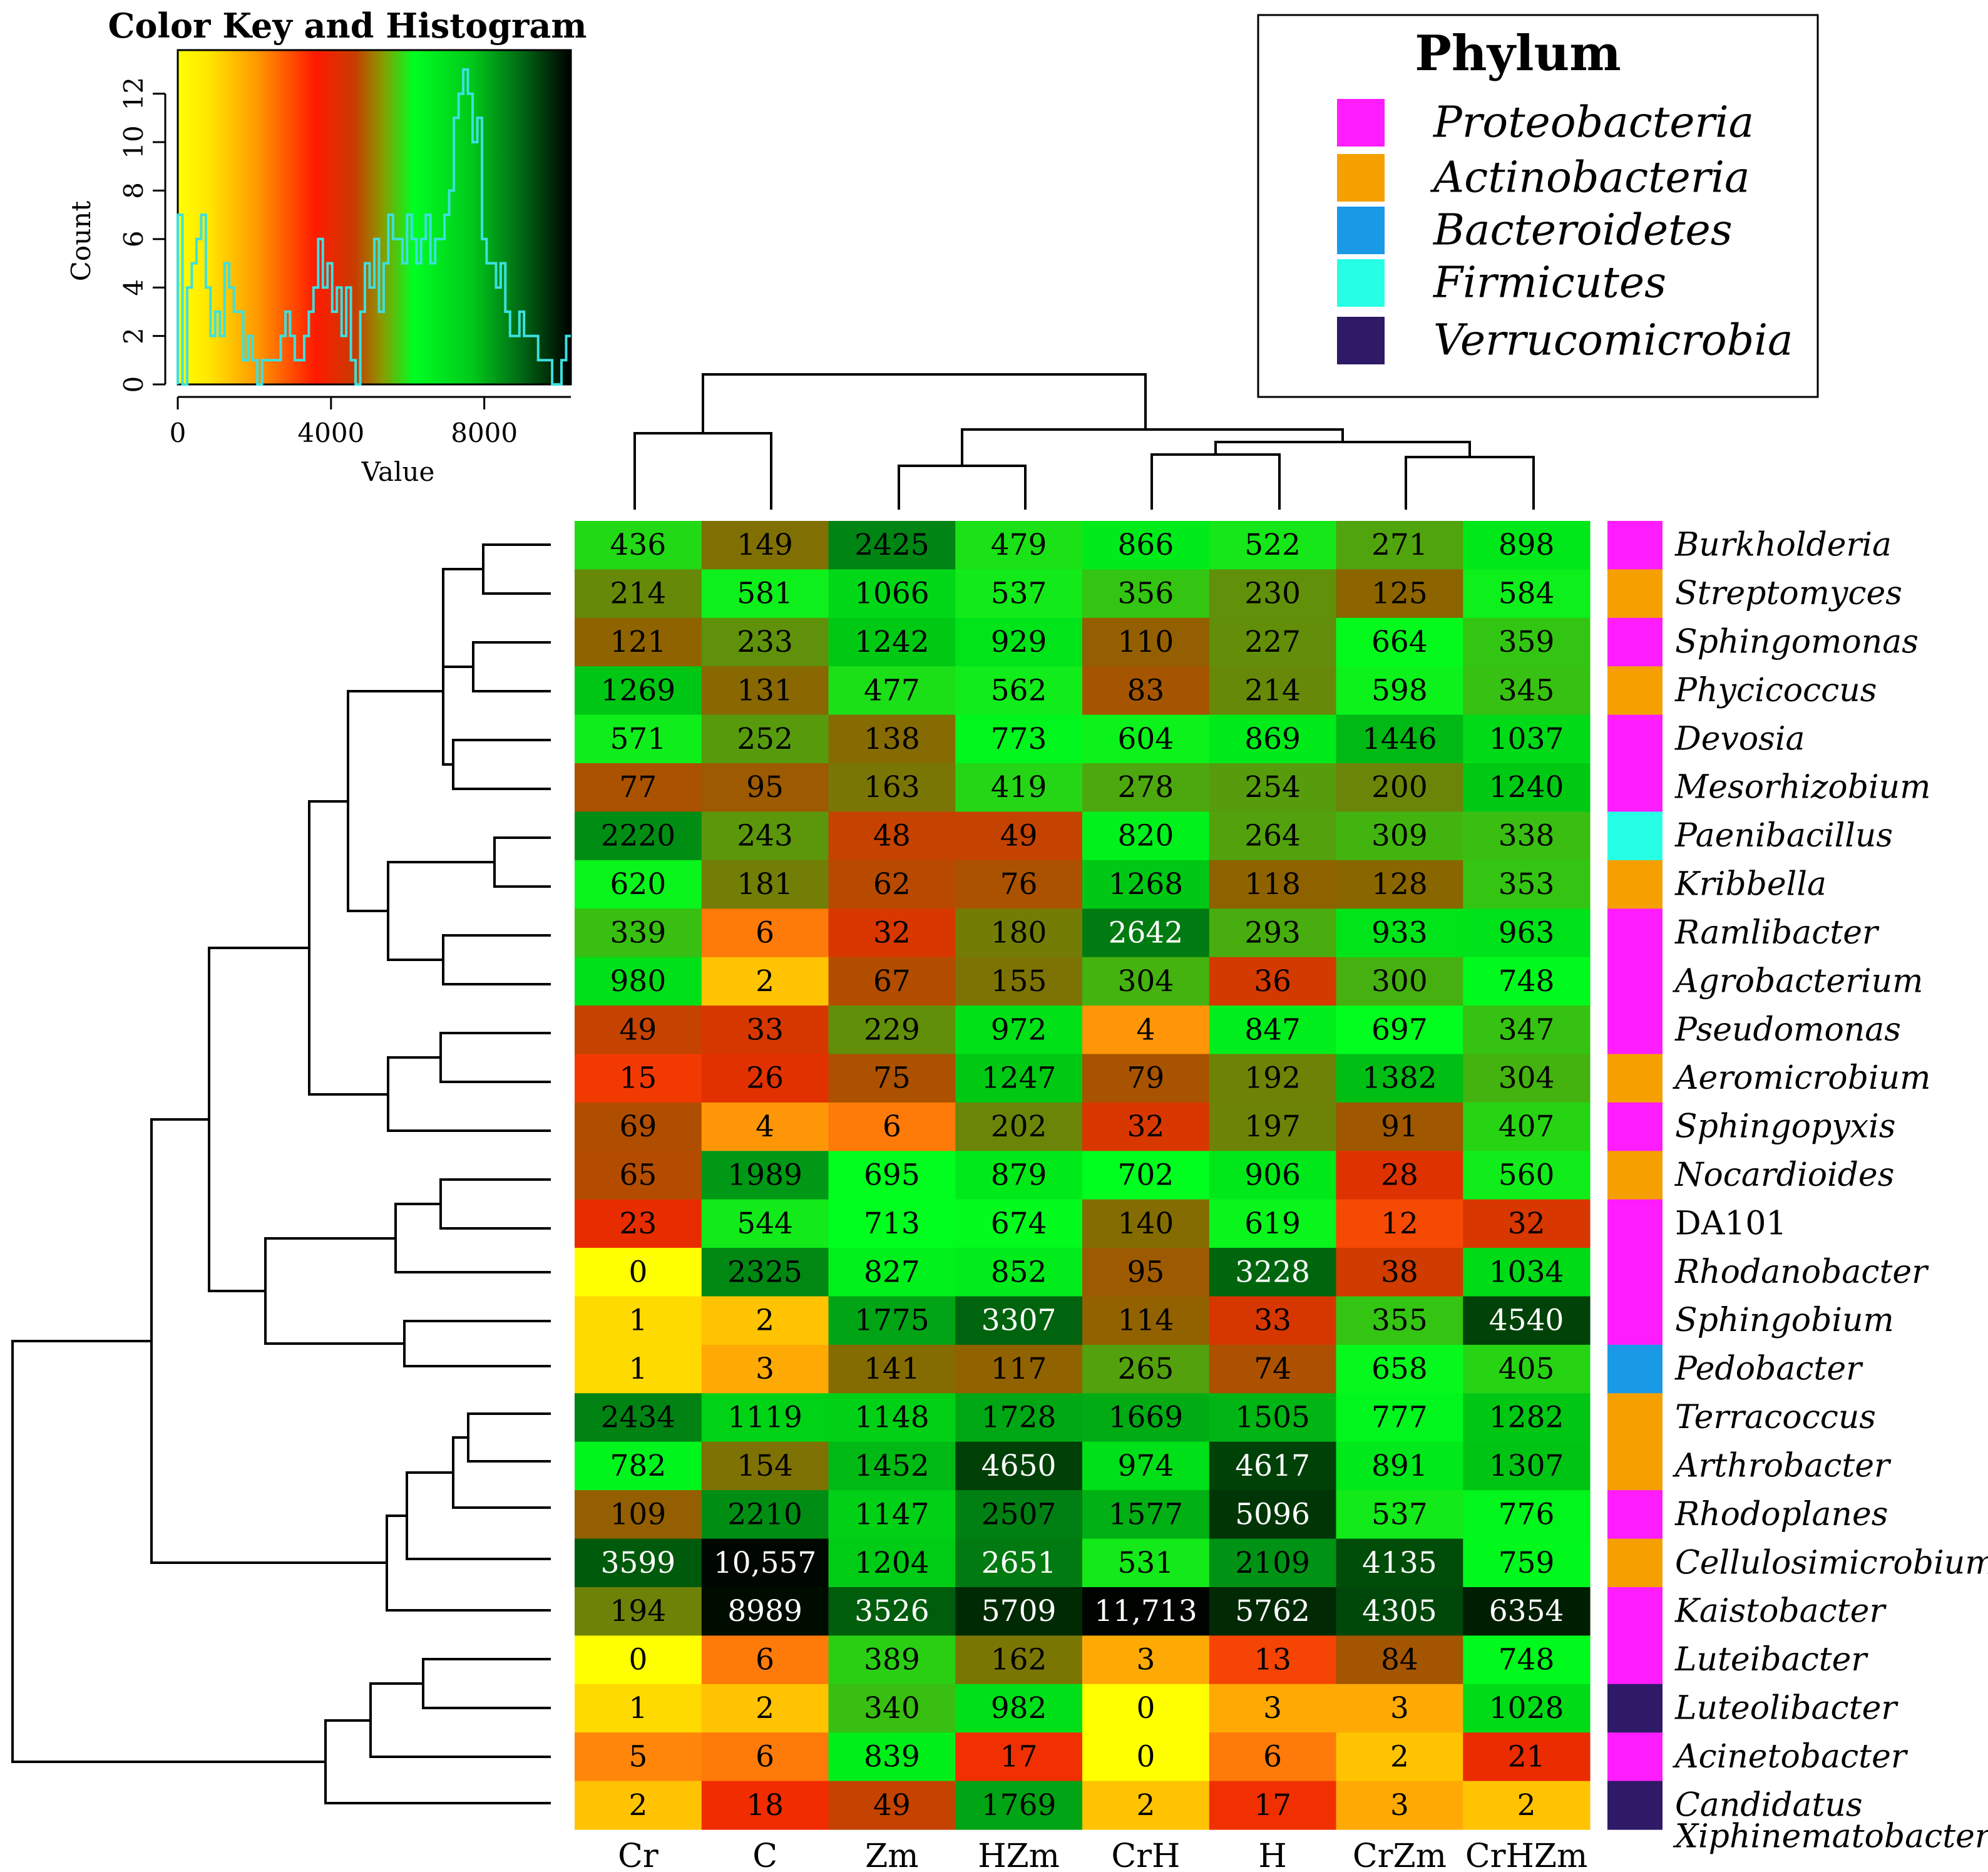 Image resolution: width=1988 pixels, height=1872 pixels. I want to click on cell-label-arthrobacter-crhzm: 1307, so click(1526, 1466).